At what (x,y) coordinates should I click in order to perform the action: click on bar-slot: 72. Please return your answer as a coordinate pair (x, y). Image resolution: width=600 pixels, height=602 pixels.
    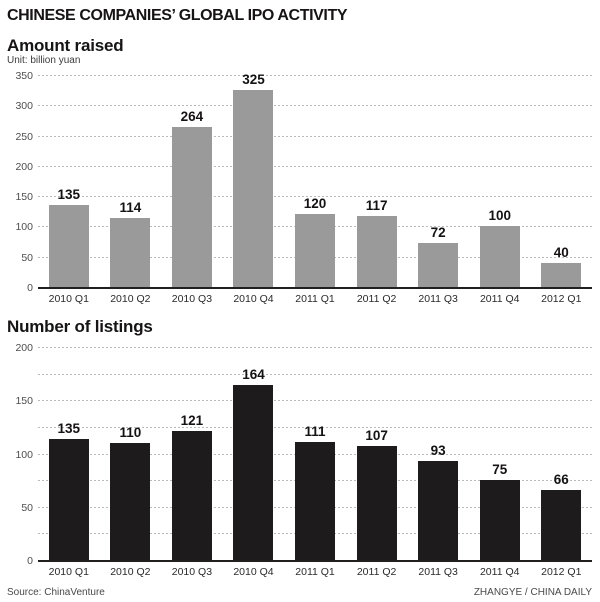
    Looking at the image, I should click on (438, 181).